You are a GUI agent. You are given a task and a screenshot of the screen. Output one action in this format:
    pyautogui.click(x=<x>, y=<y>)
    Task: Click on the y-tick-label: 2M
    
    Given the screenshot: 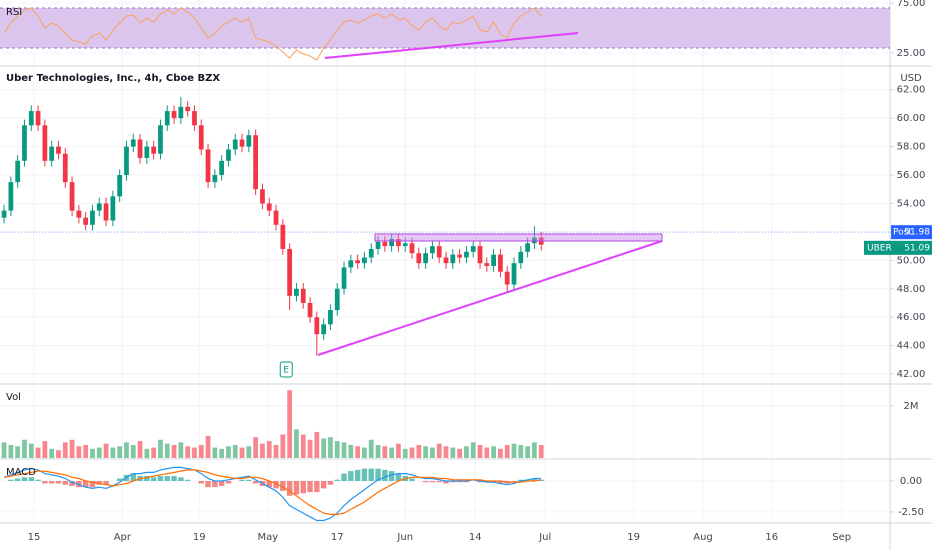 What is the action you would take?
    pyautogui.click(x=911, y=406)
    